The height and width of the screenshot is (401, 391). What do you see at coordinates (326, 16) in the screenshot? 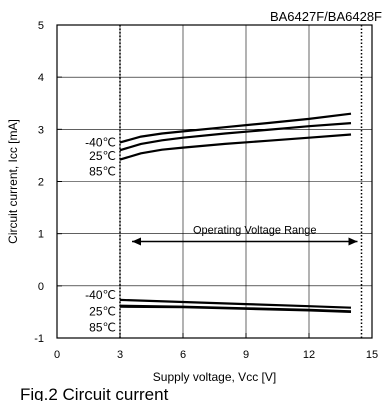
I see `chart-title: BA6427F/BA6428F` at bounding box center [326, 16].